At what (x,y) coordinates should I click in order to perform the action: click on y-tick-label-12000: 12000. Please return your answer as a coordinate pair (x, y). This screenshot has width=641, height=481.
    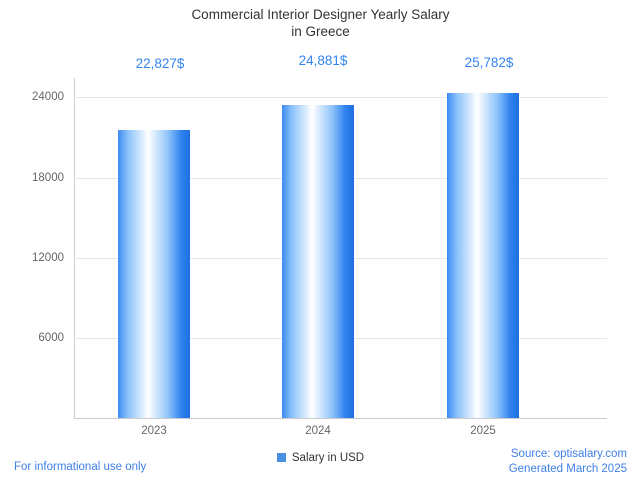
    Looking at the image, I should click on (48, 258).